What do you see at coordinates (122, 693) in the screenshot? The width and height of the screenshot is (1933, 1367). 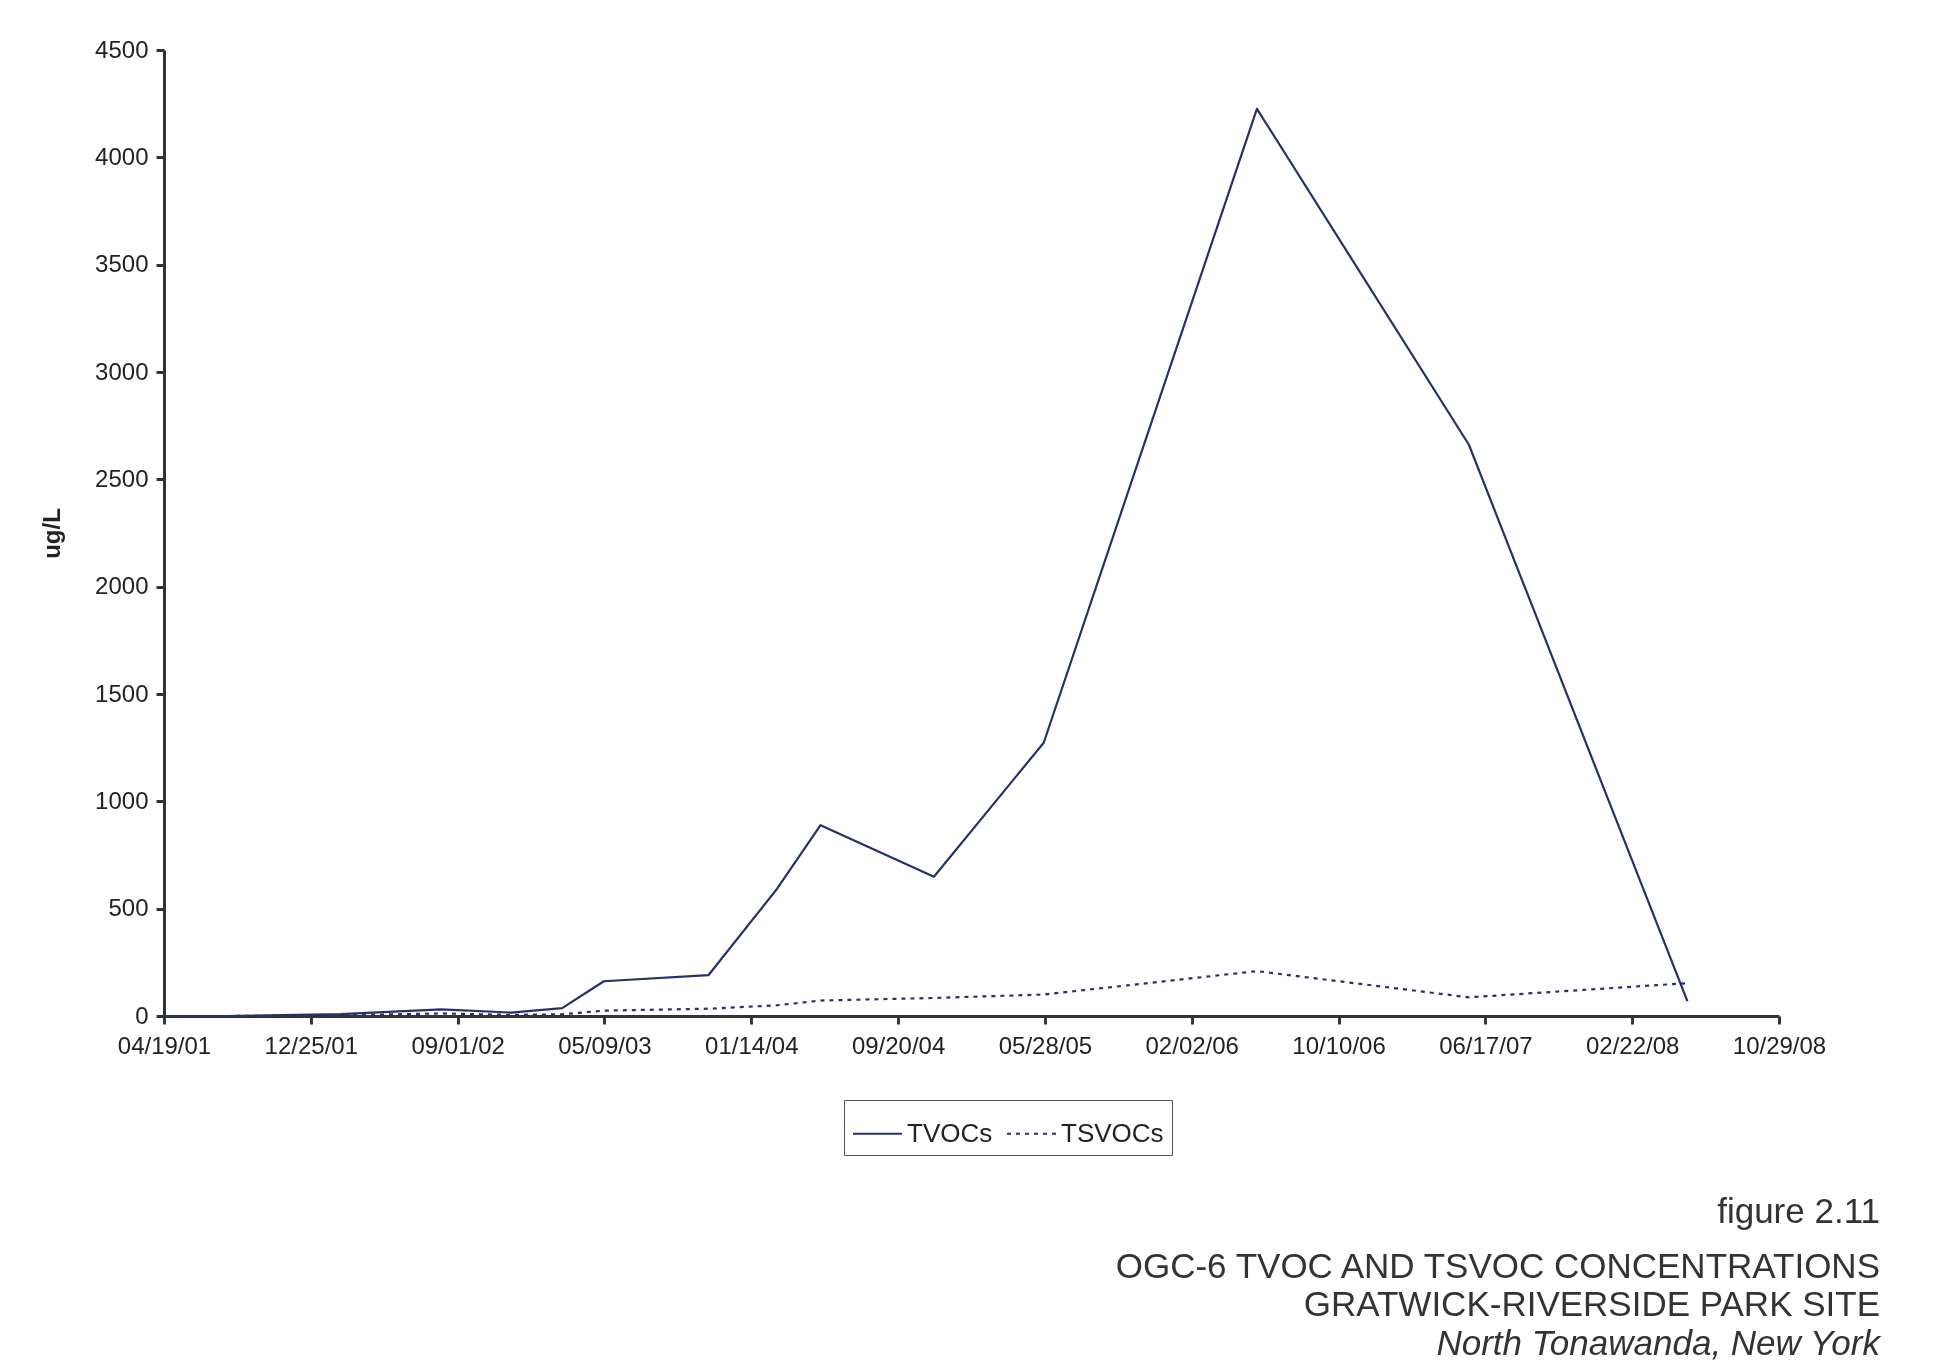 I see `y-tick-label: 1500` at bounding box center [122, 693].